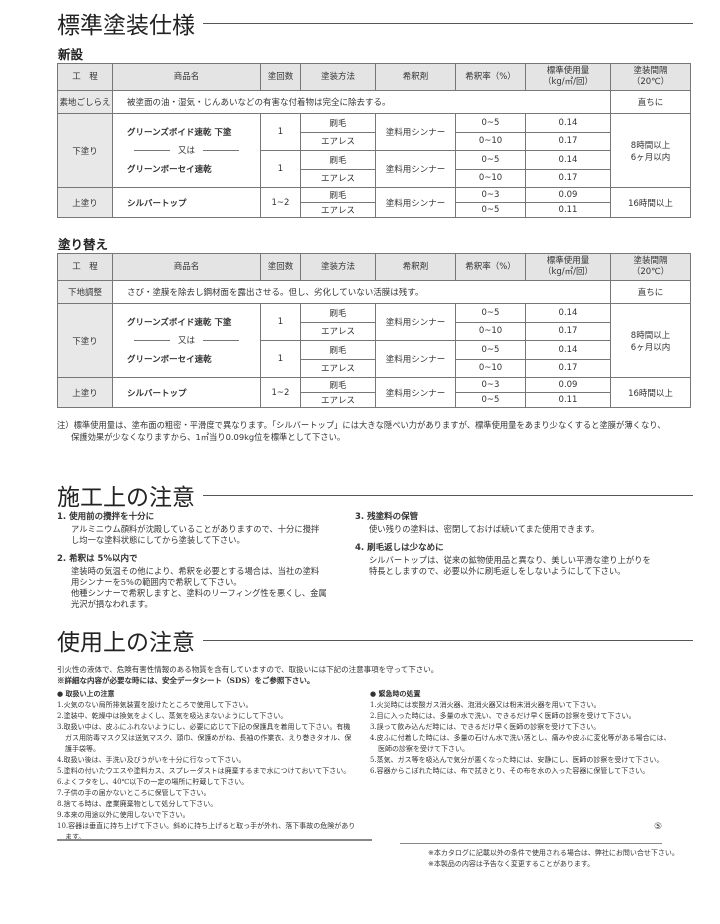 The image size is (720, 924). I want to click on process-cell: 上塗り, so click(85, 392).